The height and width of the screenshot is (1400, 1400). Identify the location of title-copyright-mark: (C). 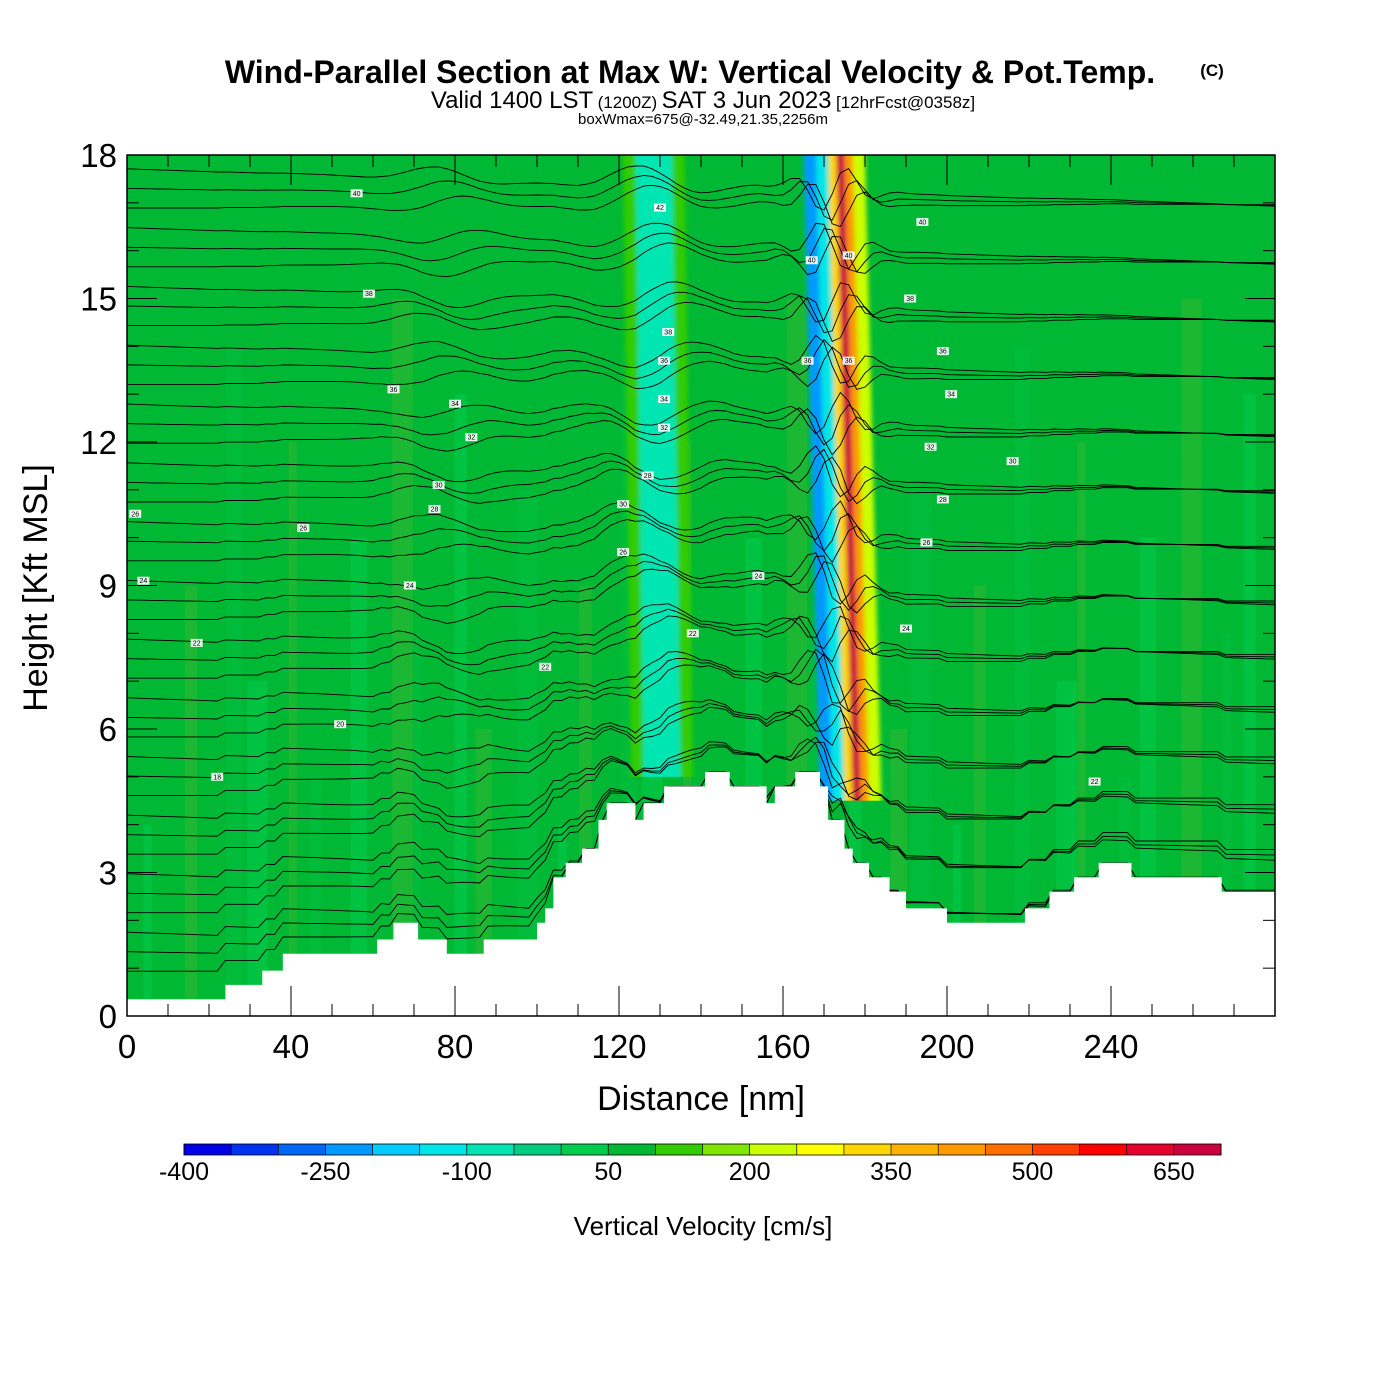
(1212, 70).